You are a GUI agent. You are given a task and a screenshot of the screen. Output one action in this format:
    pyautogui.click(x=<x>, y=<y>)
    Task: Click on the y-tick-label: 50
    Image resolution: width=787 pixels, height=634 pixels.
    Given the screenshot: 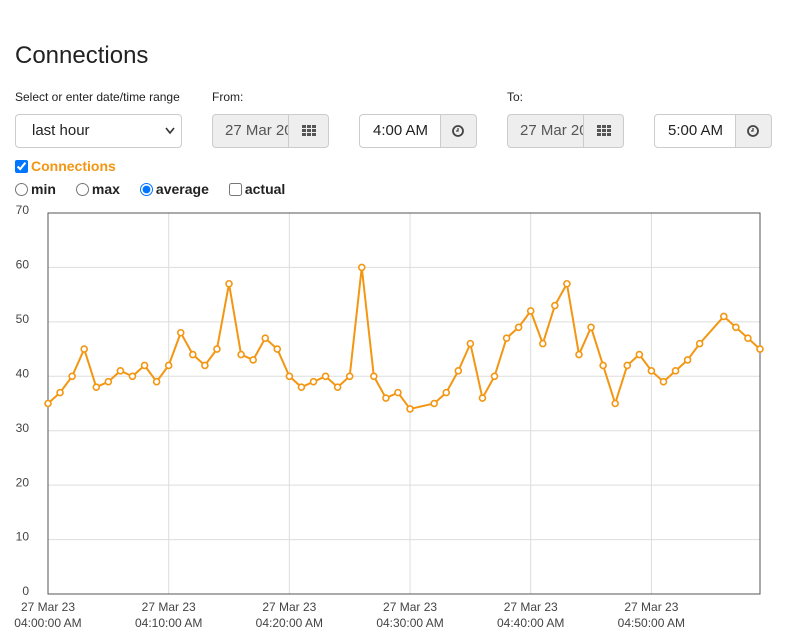 What is the action you would take?
    pyautogui.click(x=23, y=319)
    